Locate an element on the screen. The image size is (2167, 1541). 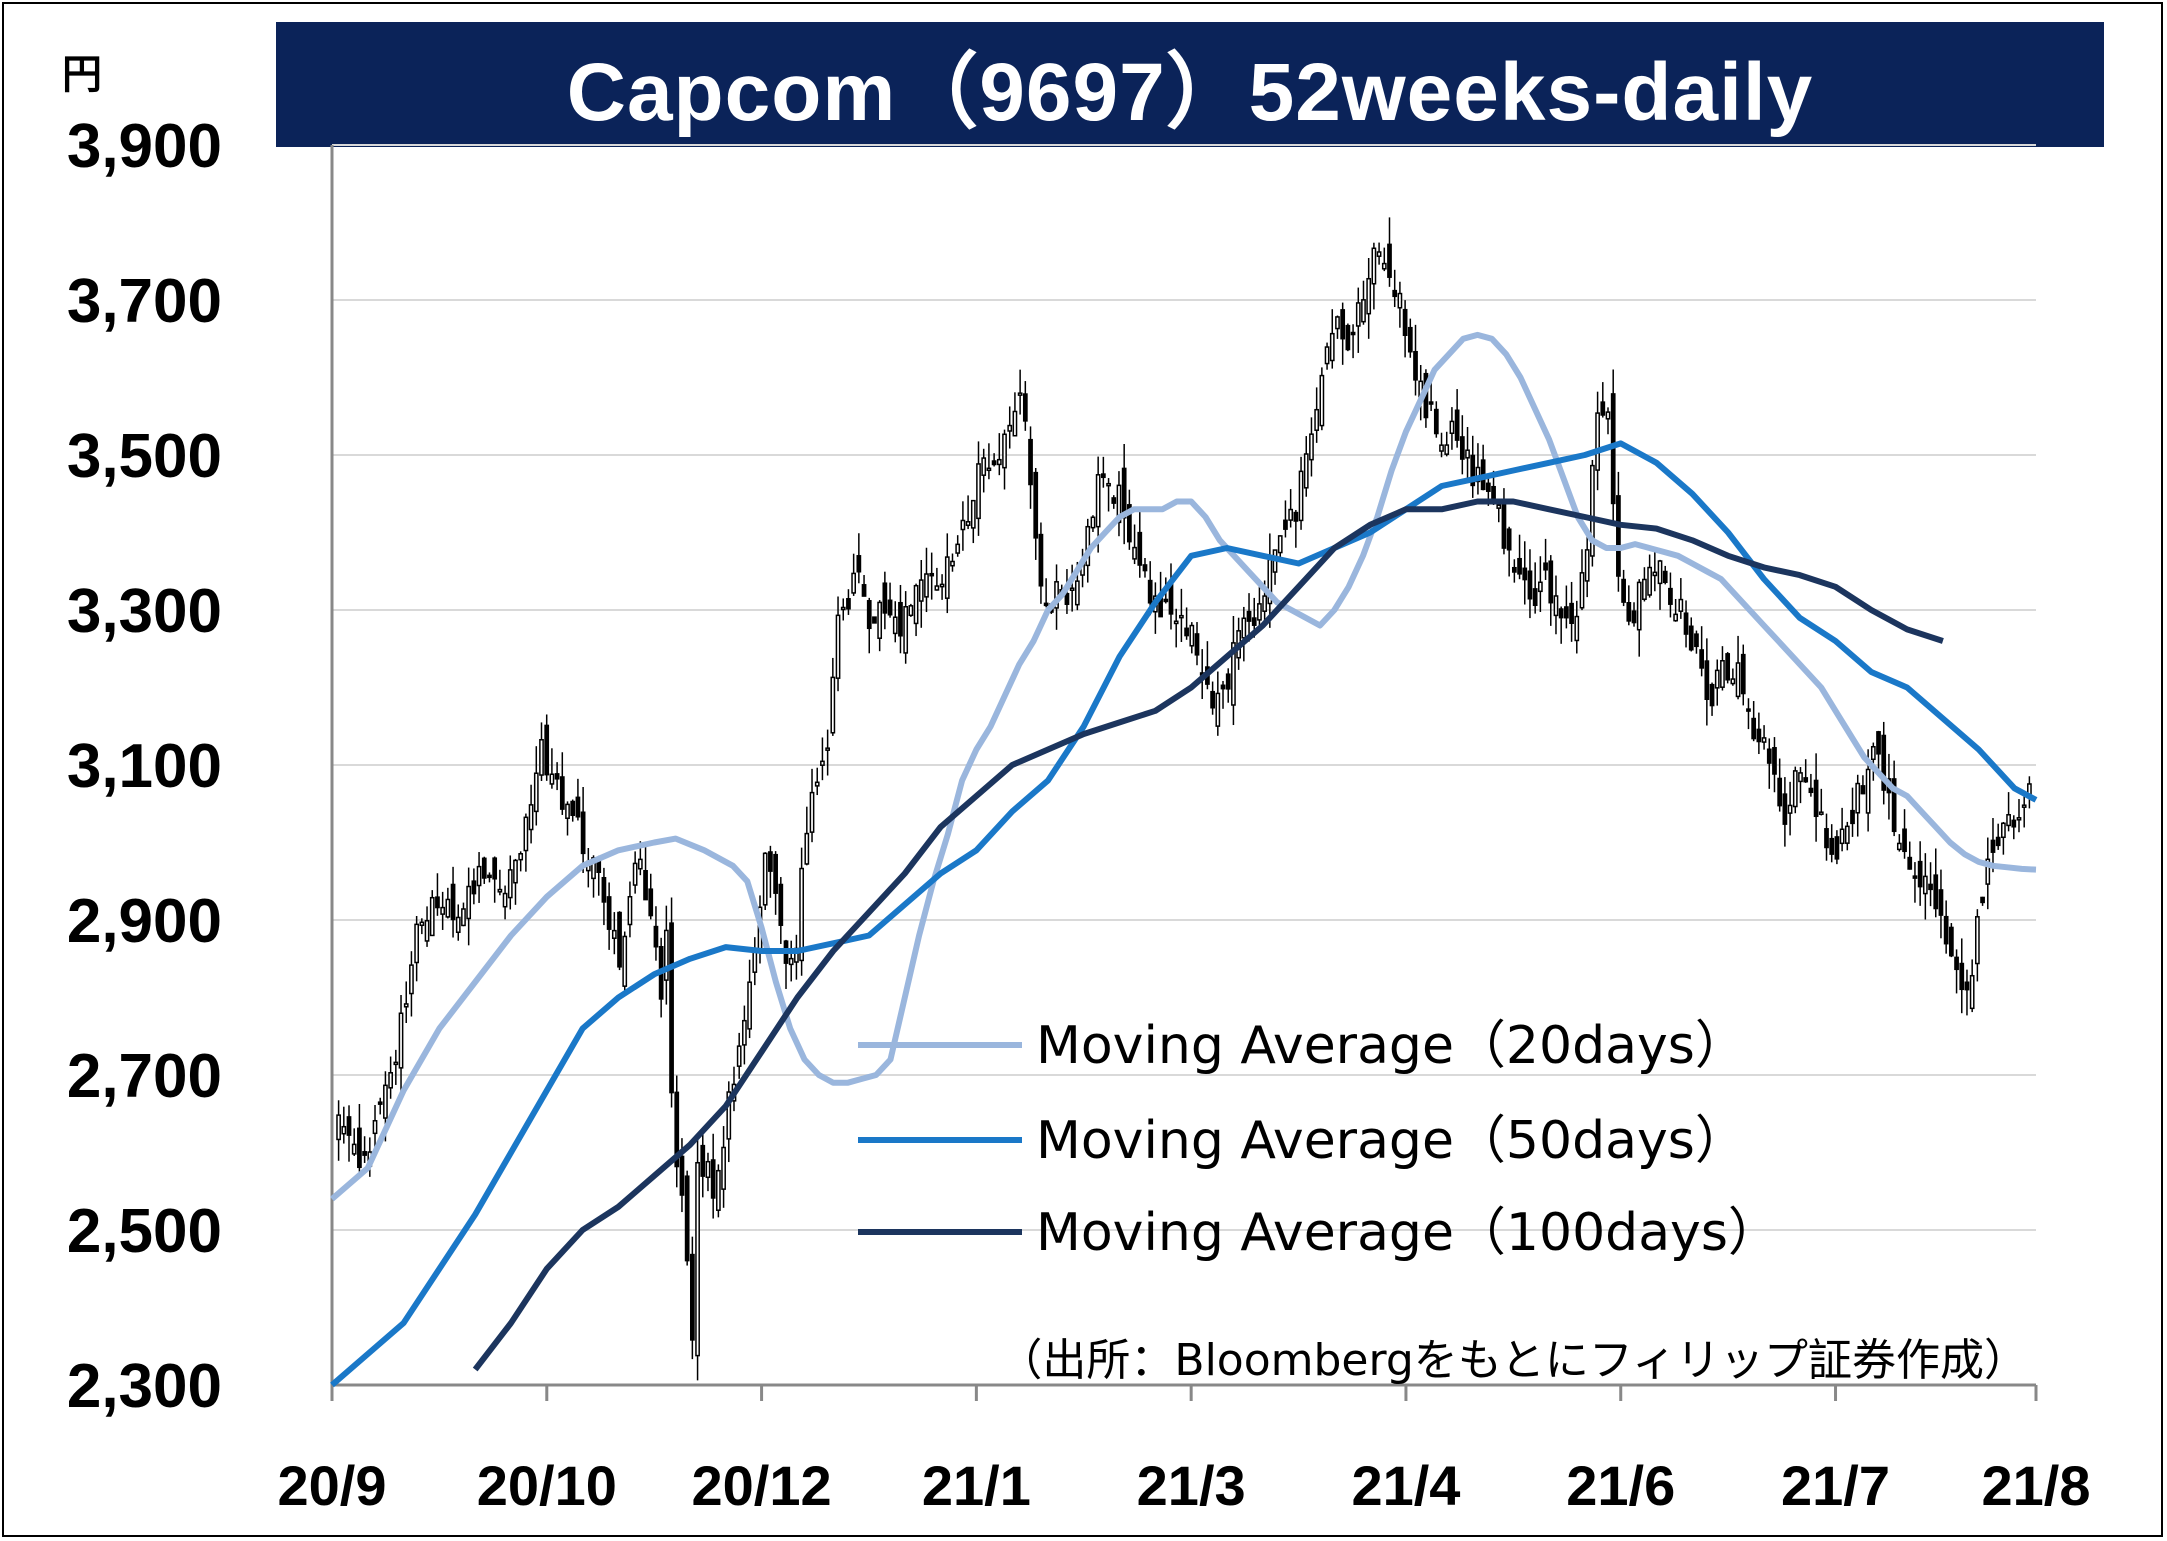
x-tick-labels: 20/9 20/10 20/12 21/1 21/3 21/4 21/6 21/7 21/8 is located at coordinates (1184, 1485).